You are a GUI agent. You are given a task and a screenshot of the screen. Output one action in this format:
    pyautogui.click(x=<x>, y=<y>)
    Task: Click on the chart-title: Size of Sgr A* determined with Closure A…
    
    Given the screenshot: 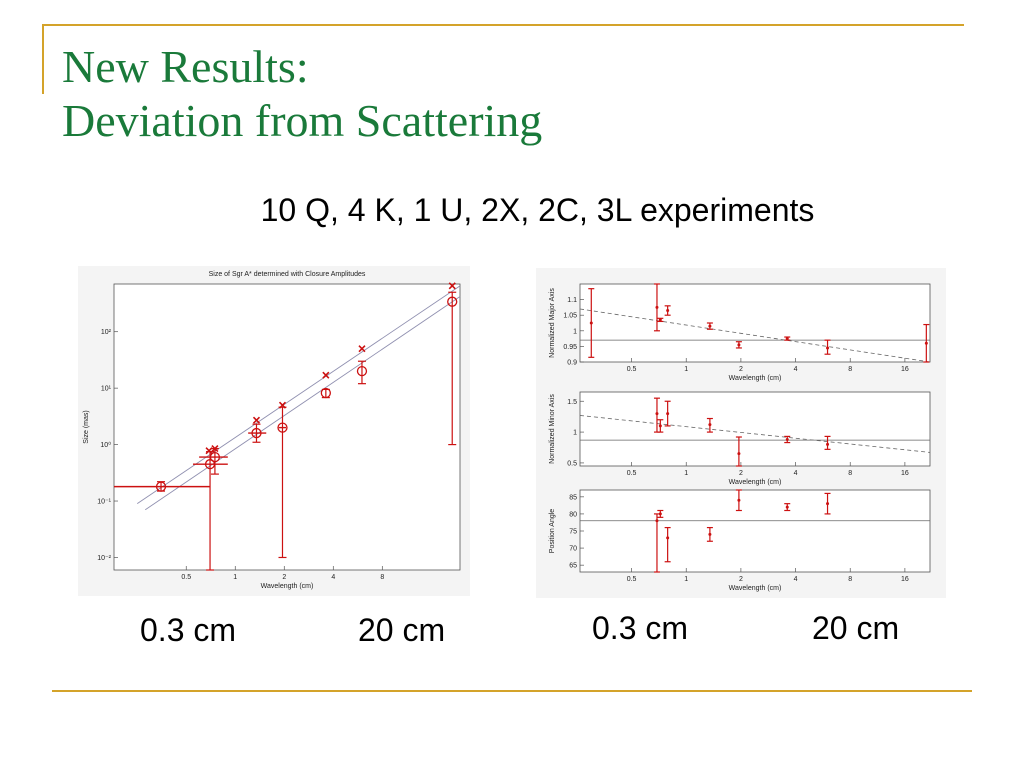 What is the action you would take?
    pyautogui.click(x=287, y=274)
    